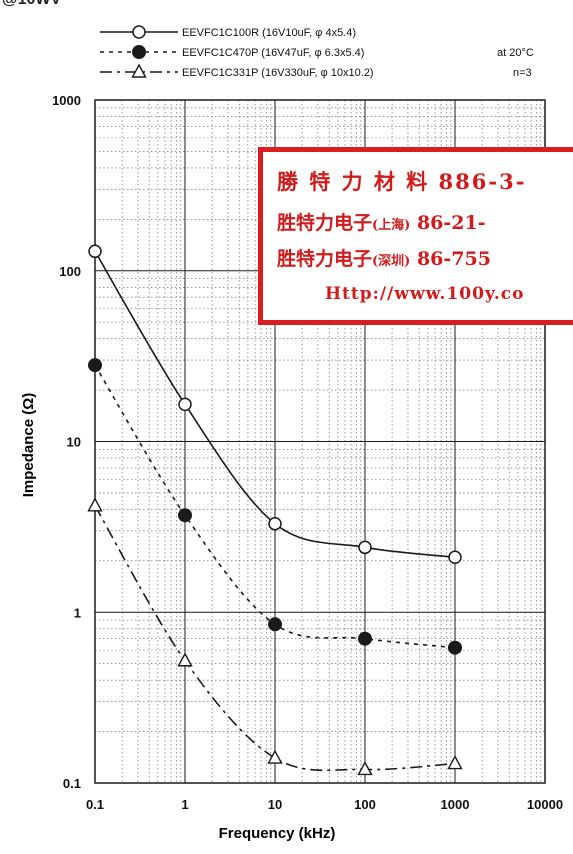 The width and height of the screenshot is (573, 854). I want to click on y-tick-label: 10, so click(74, 442).